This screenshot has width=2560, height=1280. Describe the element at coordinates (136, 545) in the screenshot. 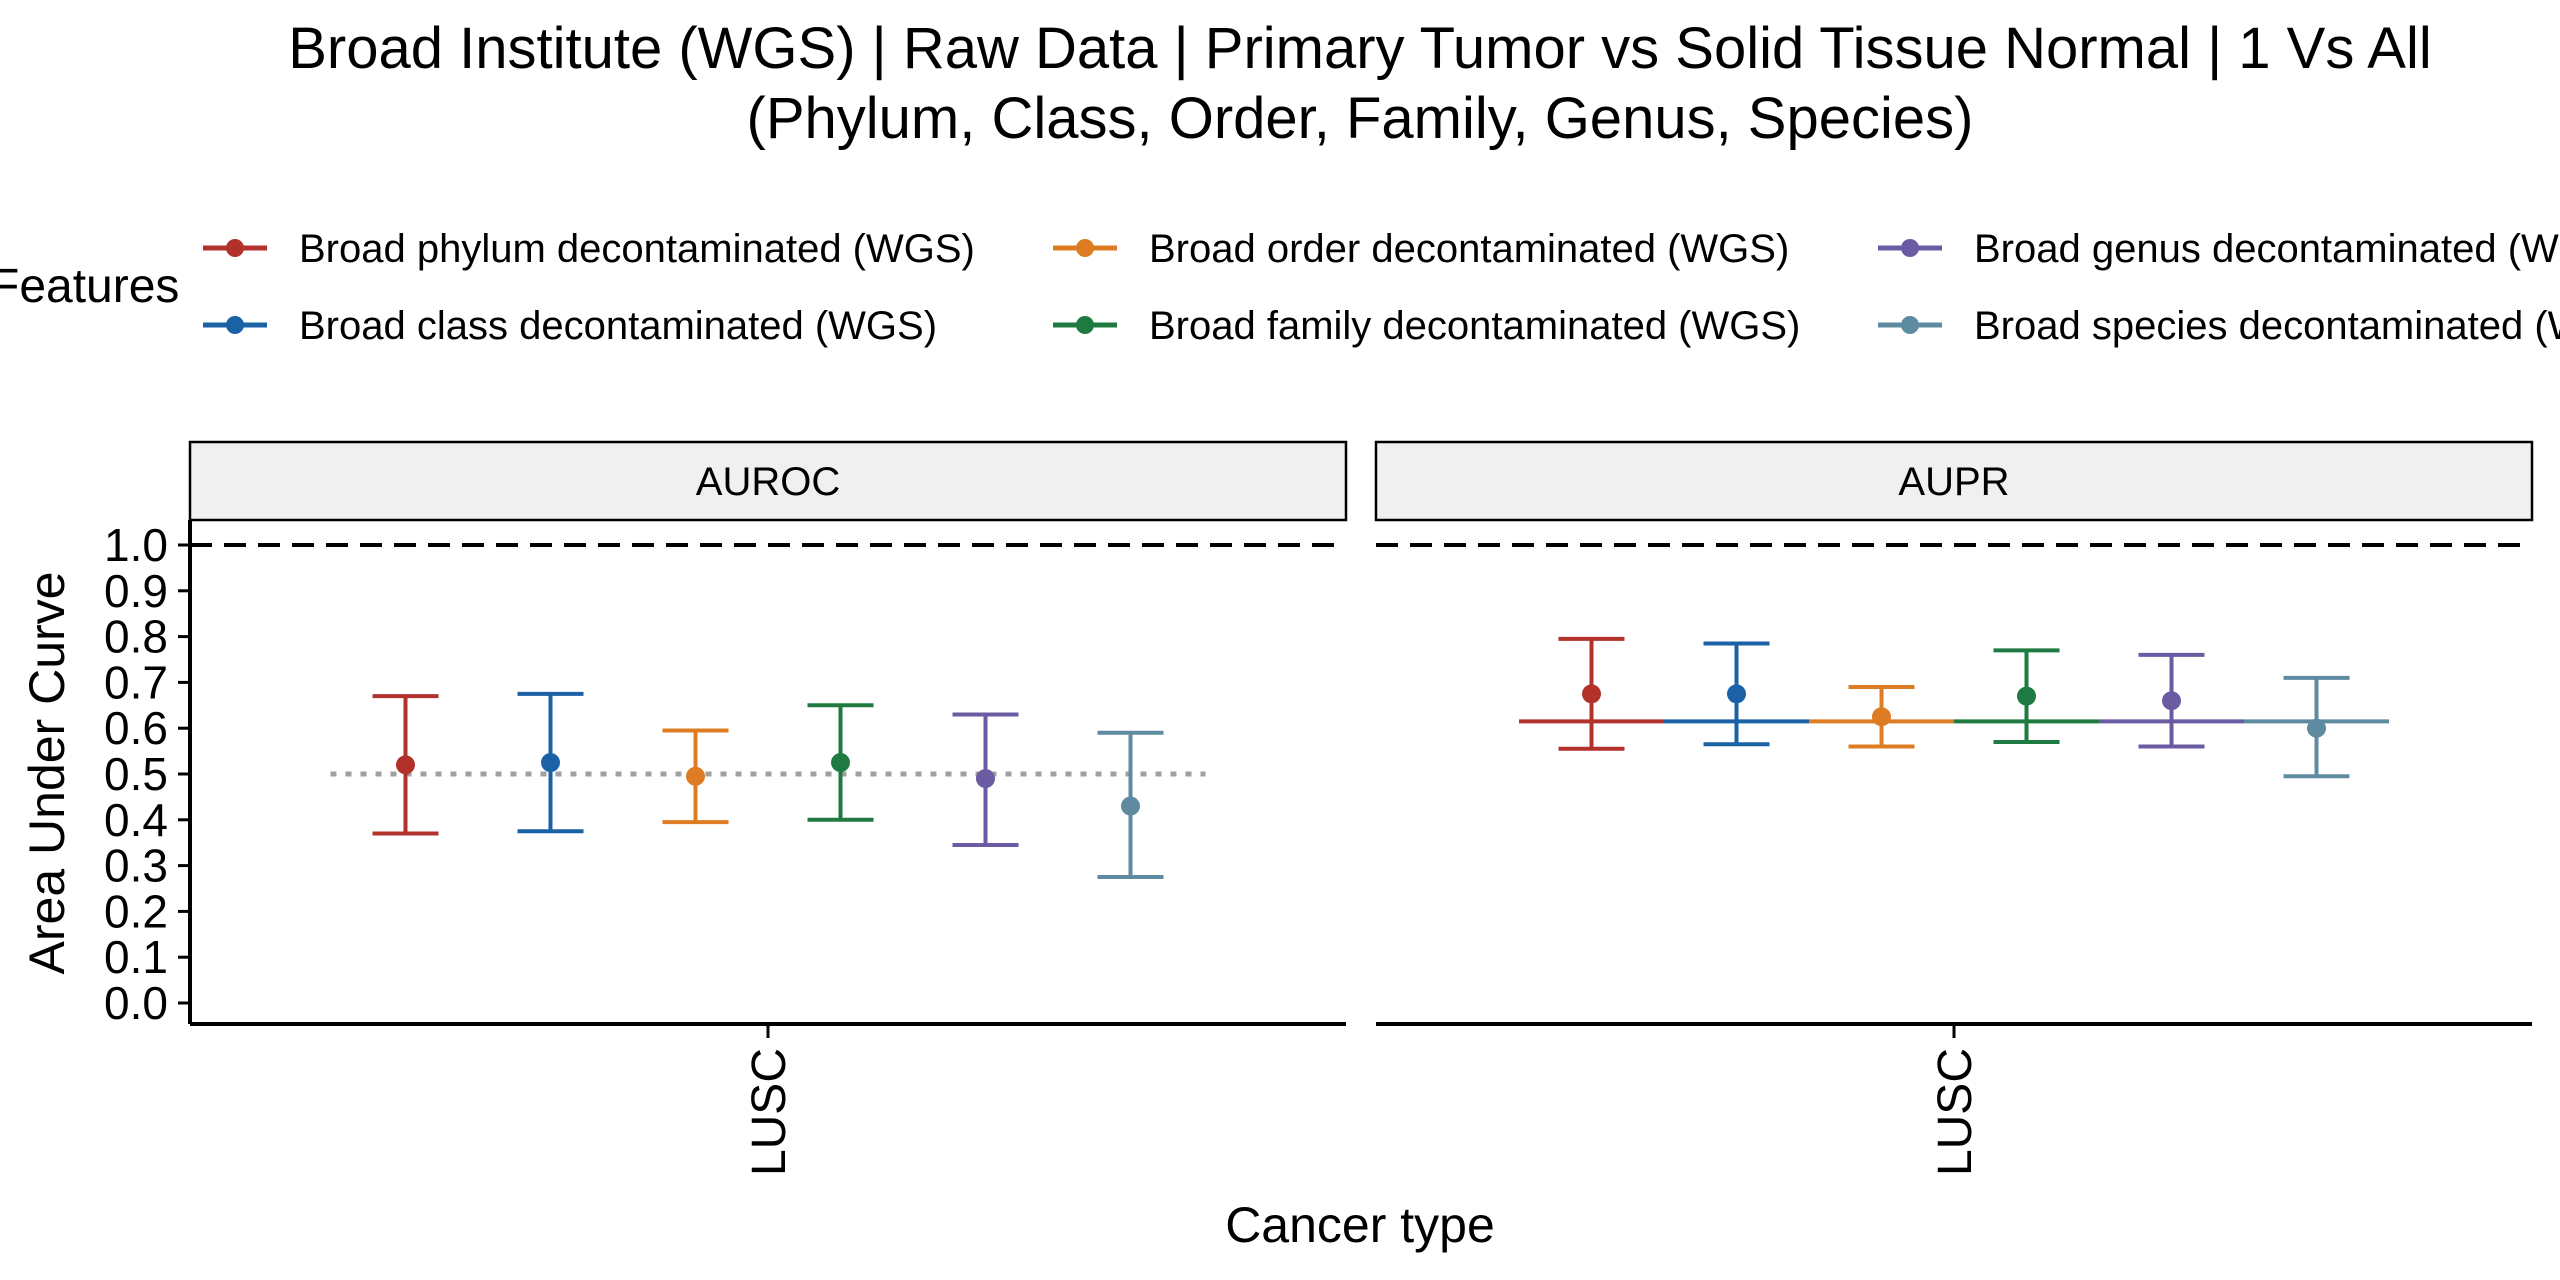

I see `y-tick-label: 1.0` at that location.